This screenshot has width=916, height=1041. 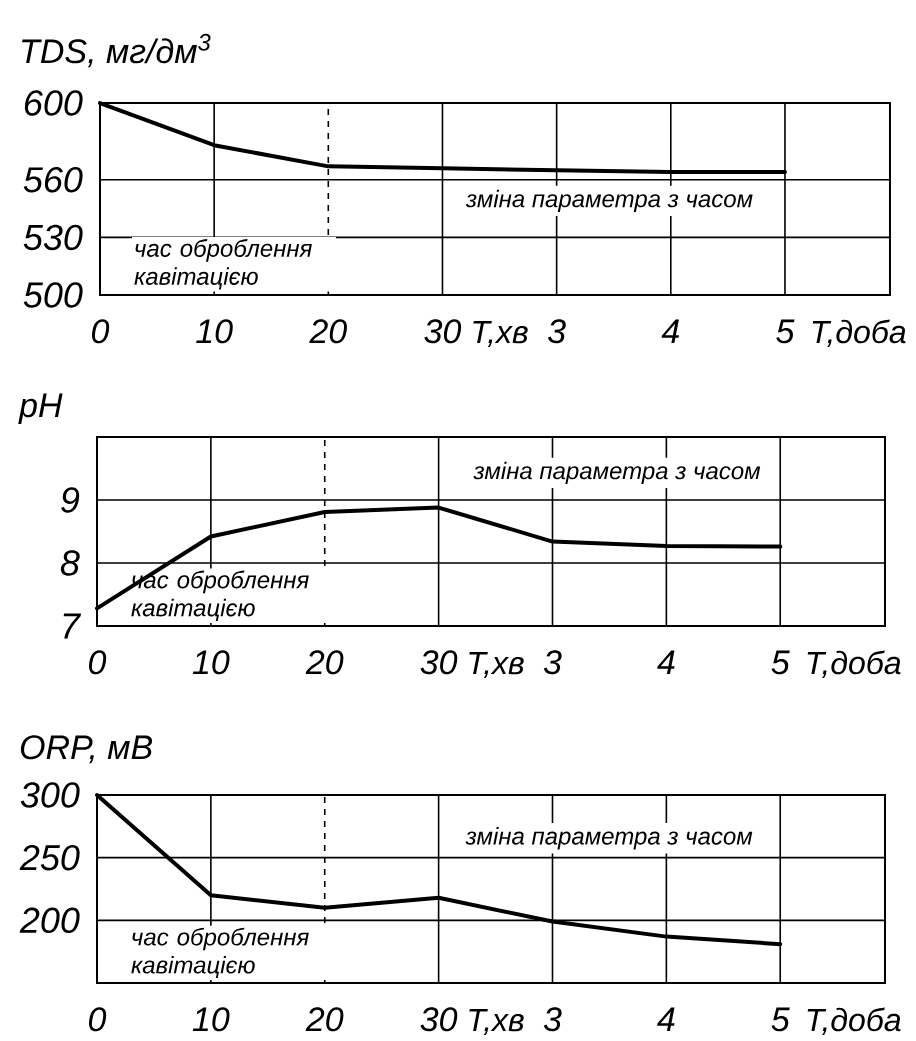 What do you see at coordinates (53, 237) in the screenshot?
I see `y-tick-label: 530` at bounding box center [53, 237].